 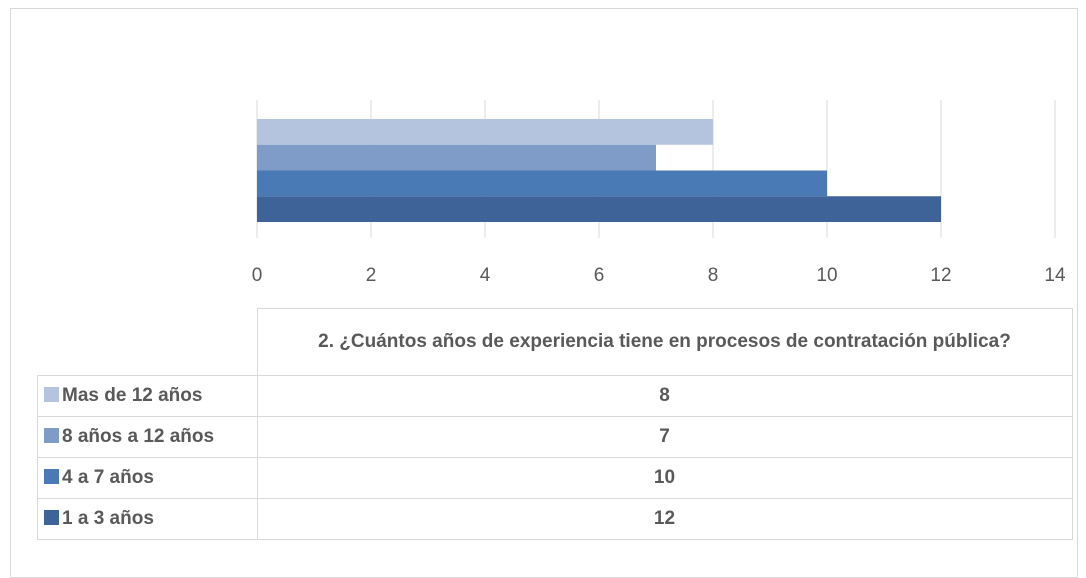 I want to click on value-cell: 10, so click(x=664, y=478).